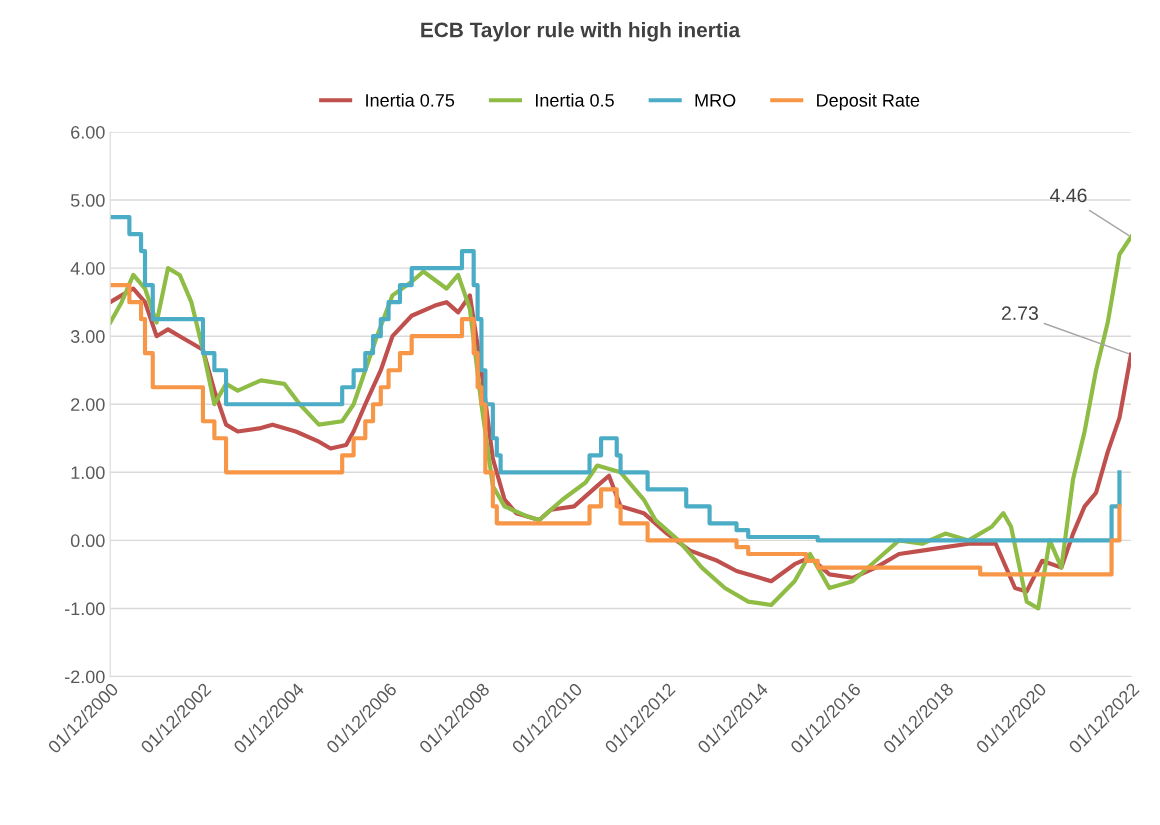  I want to click on legend-label: Deposit Rate, so click(868, 102).